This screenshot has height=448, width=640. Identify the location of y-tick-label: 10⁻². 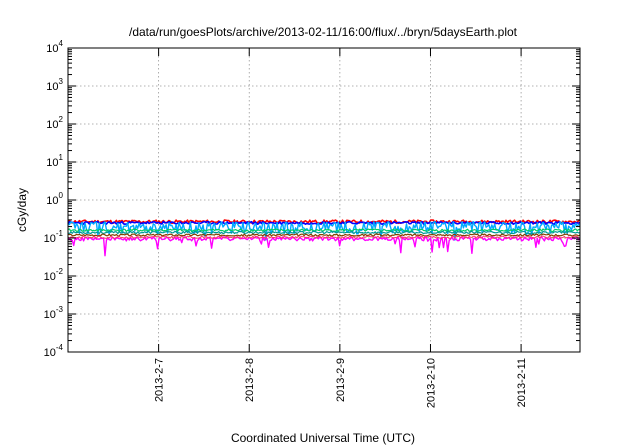
(54, 275).